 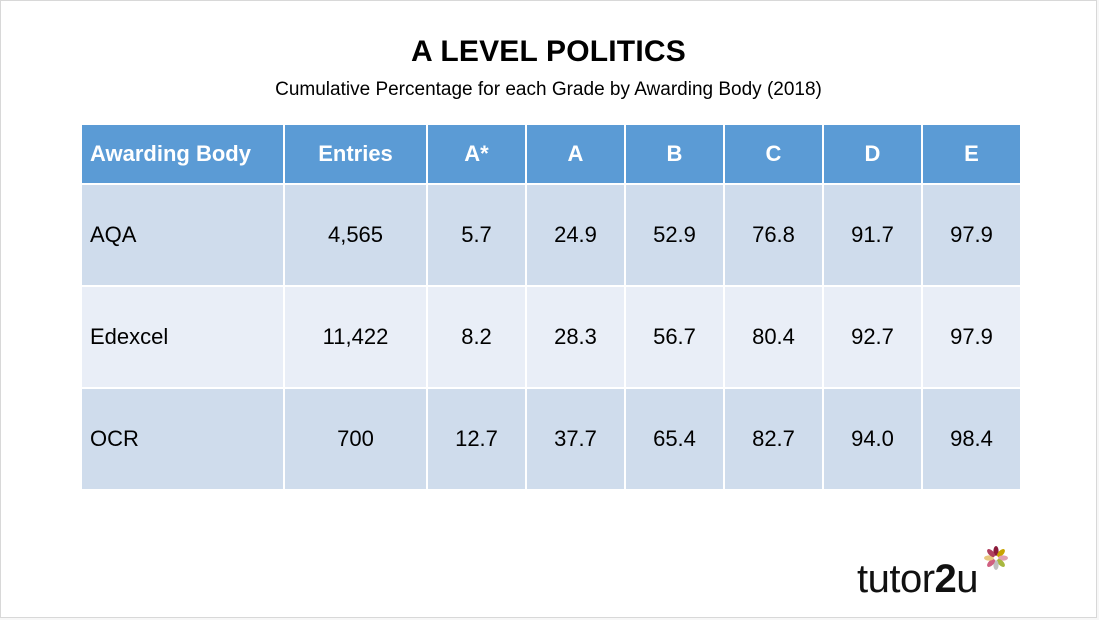 What do you see at coordinates (182, 235) in the screenshot?
I see `awarding-body-cell: AQA` at bounding box center [182, 235].